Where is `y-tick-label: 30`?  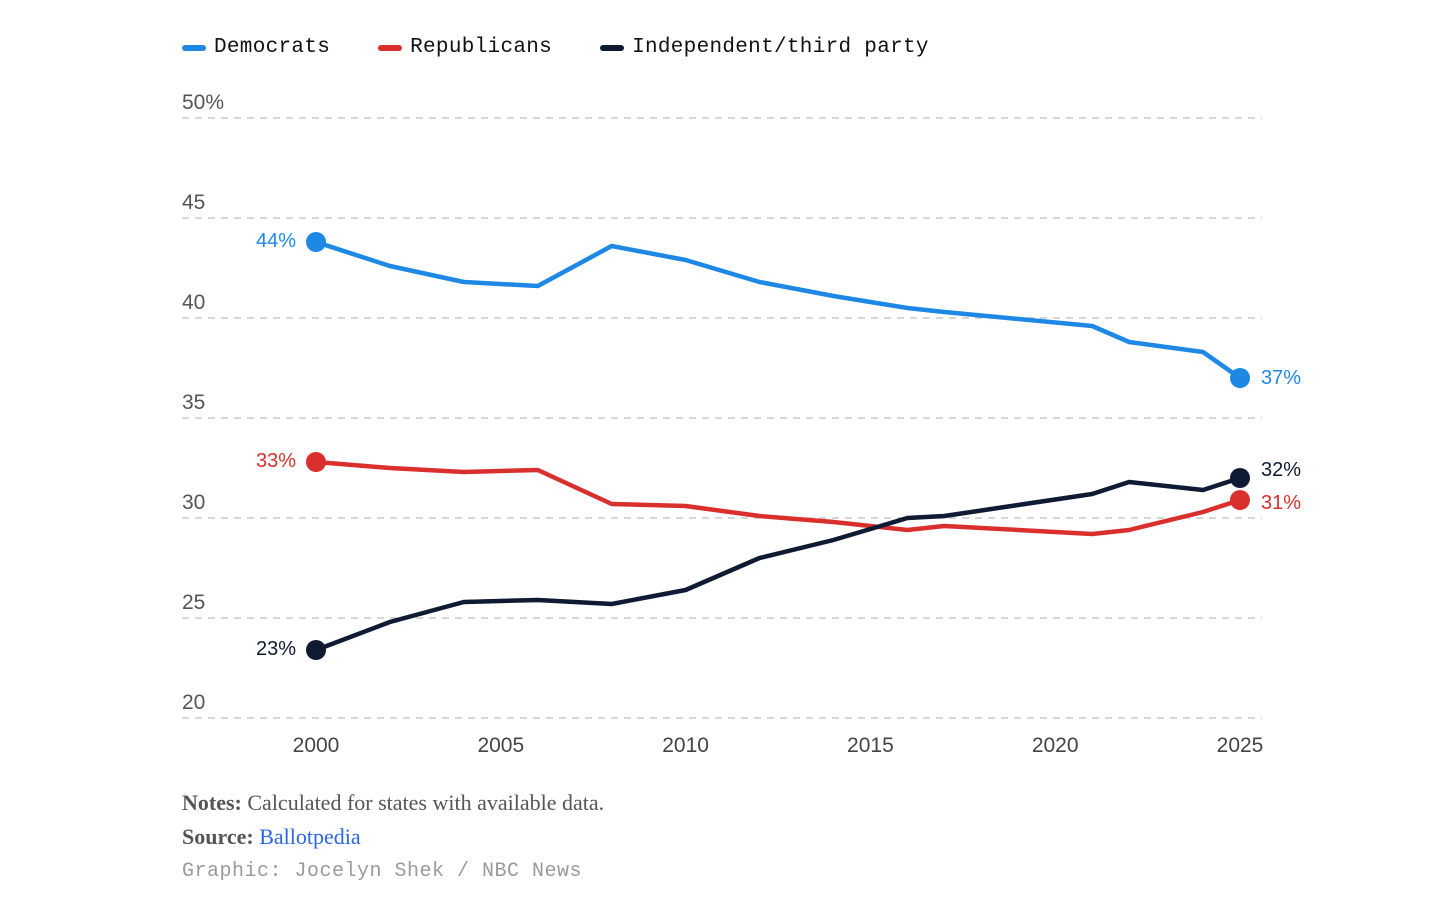 y-tick-label: 30 is located at coordinates (193, 502).